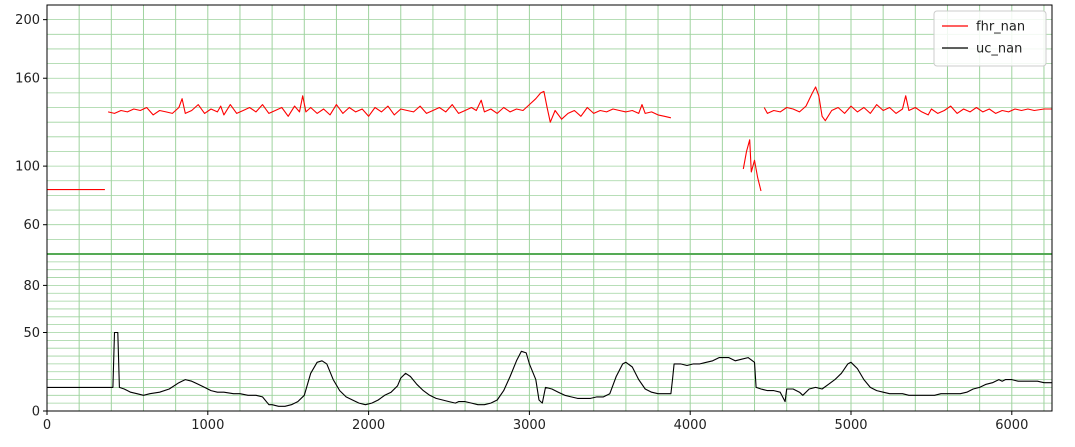 Image resolution: width=1075 pixels, height=447 pixels. I want to click on legend: fhr_nan uc_nan, so click(990, 38).